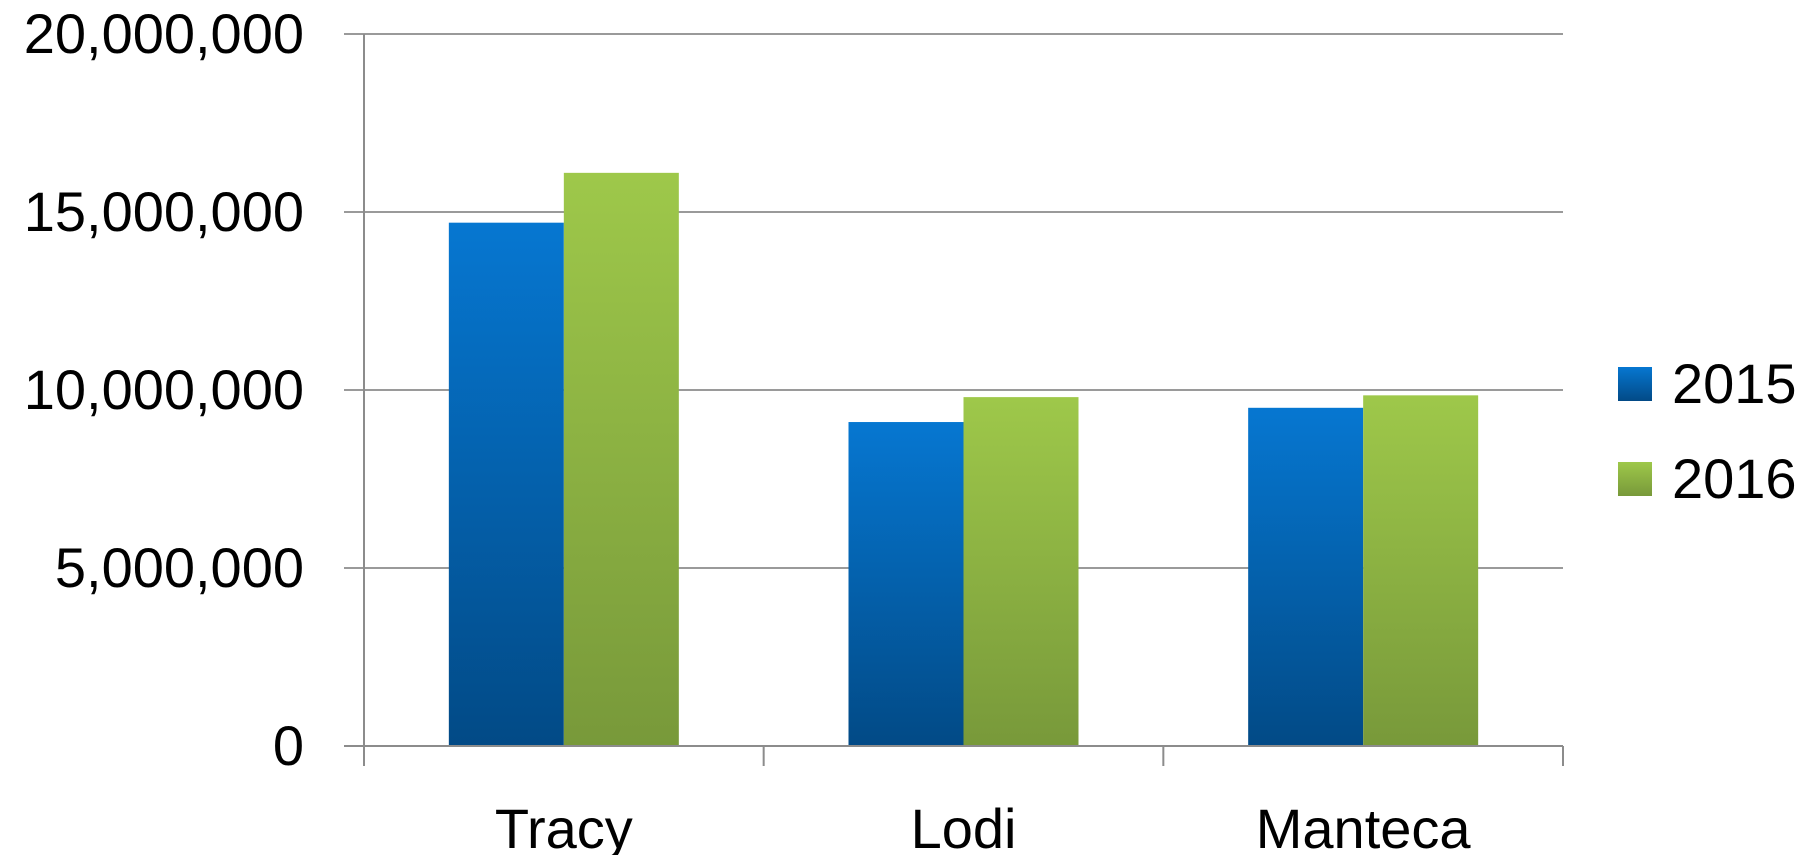  What do you see at coordinates (164, 211) in the screenshot?
I see `y-tick-label: 15,000,000` at bounding box center [164, 211].